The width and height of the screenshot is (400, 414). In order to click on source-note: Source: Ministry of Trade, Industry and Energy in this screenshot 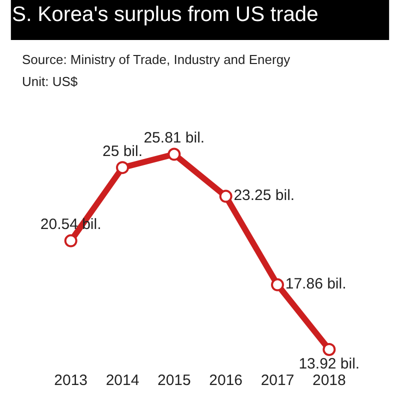, I will do `click(156, 59)`.